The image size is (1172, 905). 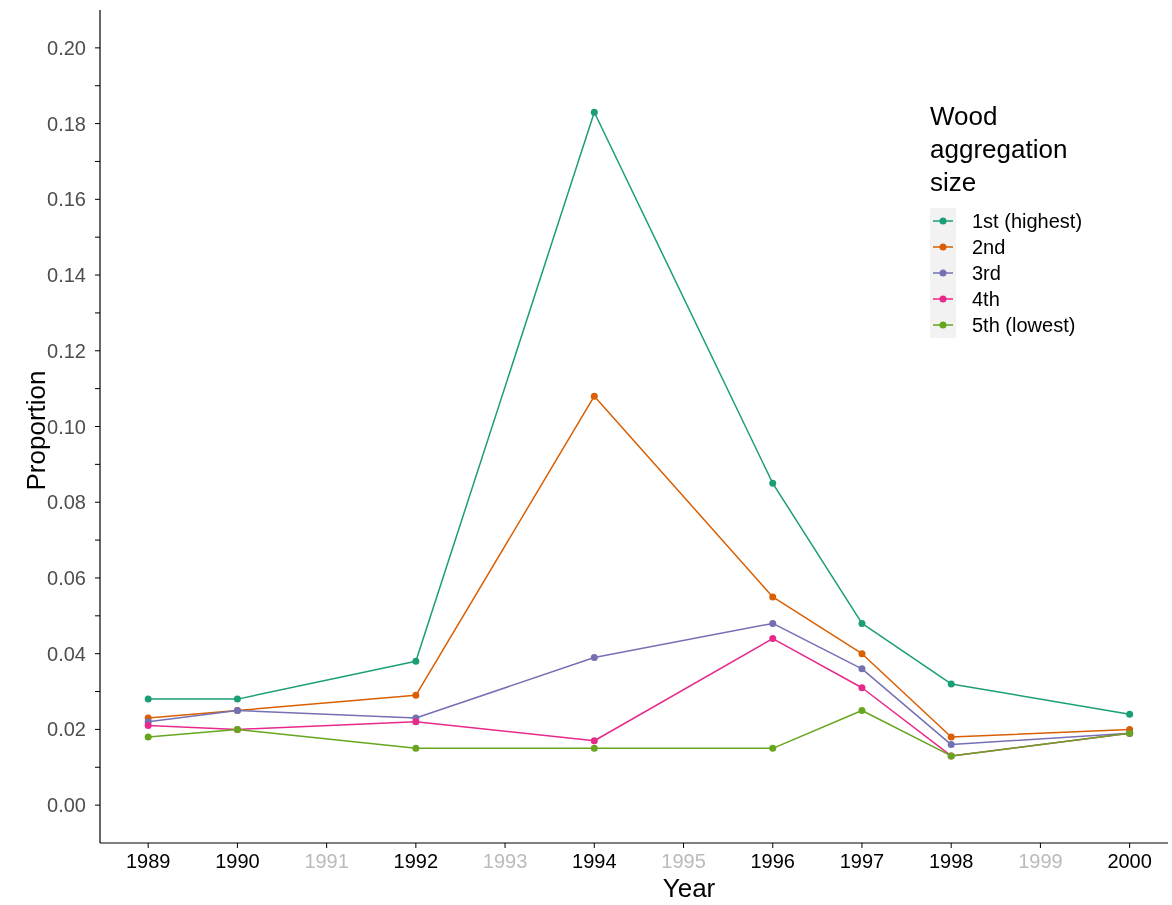 What do you see at coordinates (326, 861) in the screenshot?
I see `x-tick-label: 1991` at bounding box center [326, 861].